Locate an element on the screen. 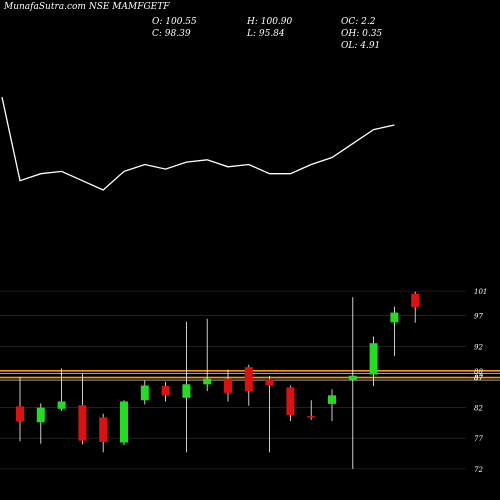 The width and height of the screenshot is (500, 500). level-label: 88 is located at coordinates (478, 372).